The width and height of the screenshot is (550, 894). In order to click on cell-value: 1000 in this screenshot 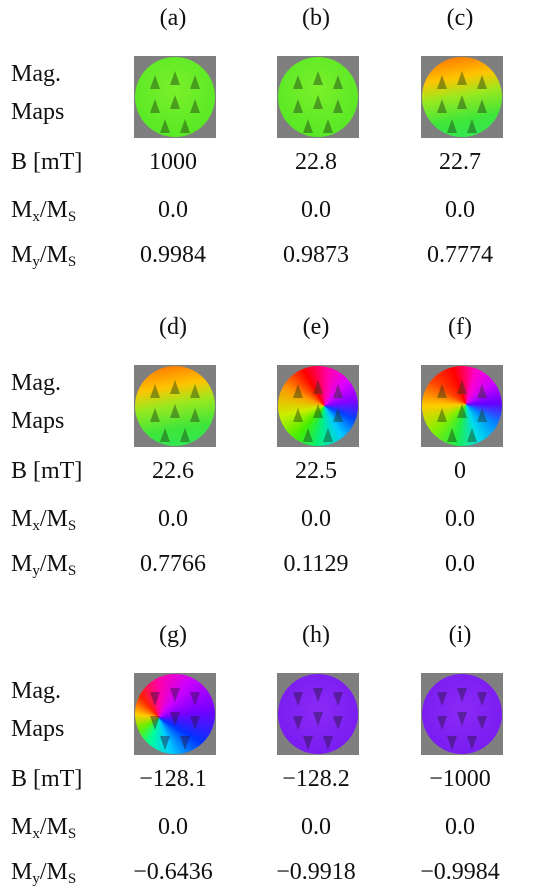, I will do `click(173, 162)`.